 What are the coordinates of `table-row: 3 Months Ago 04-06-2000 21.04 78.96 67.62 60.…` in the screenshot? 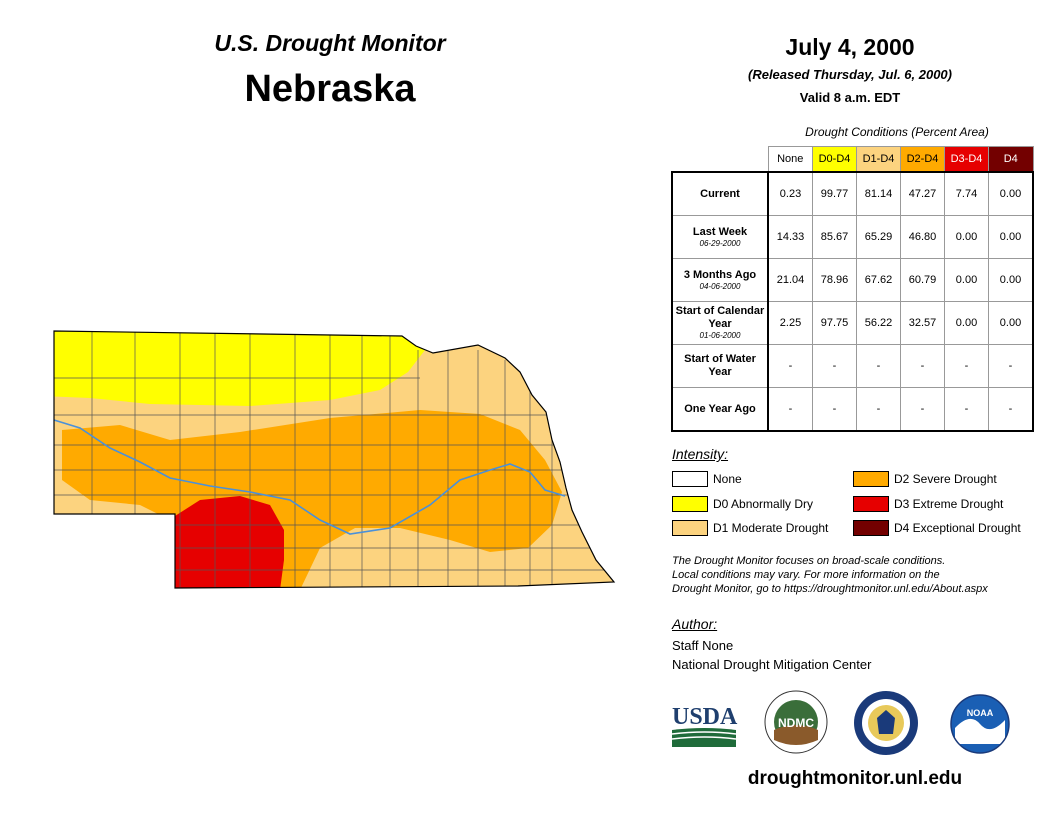 It's located at (852, 280).